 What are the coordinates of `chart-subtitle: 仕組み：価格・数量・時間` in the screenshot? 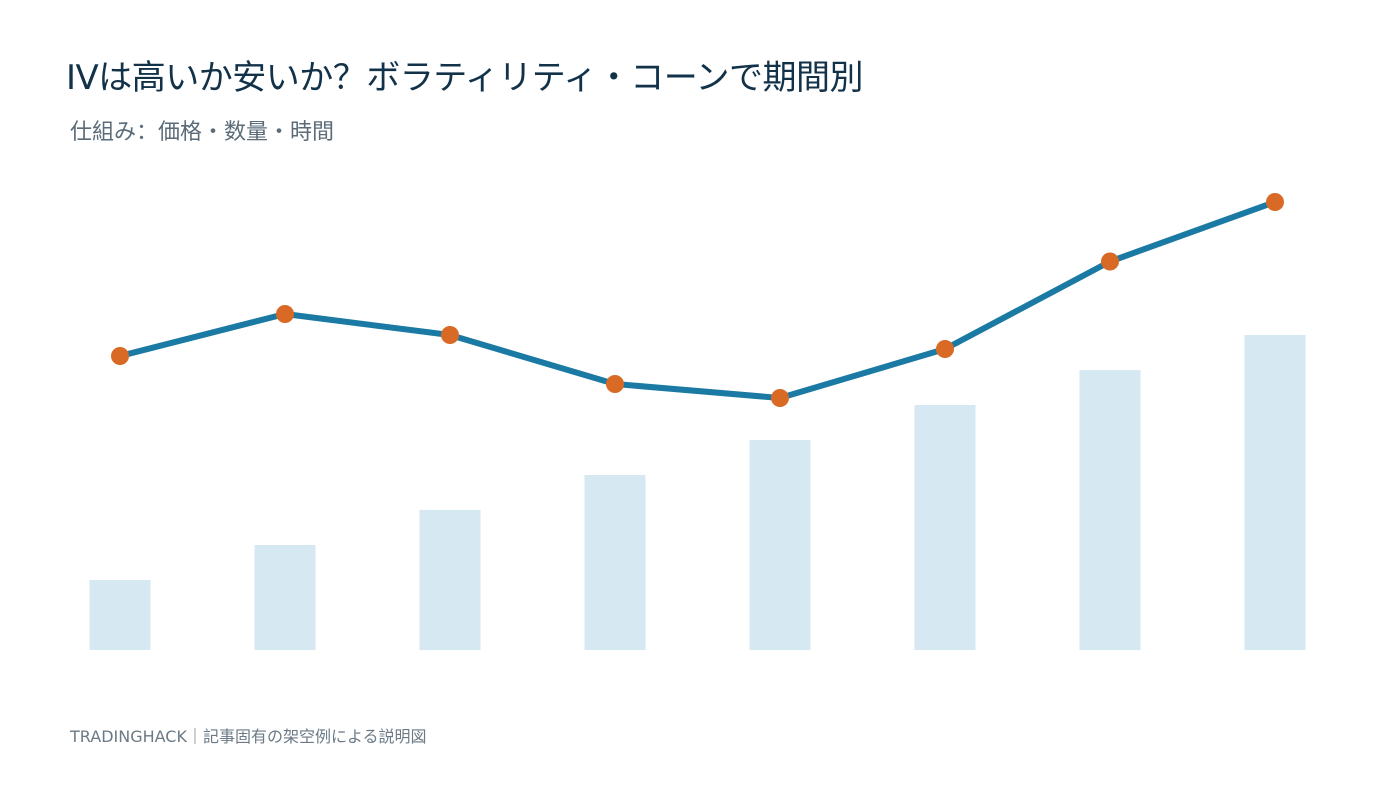 It's located at (202, 132).